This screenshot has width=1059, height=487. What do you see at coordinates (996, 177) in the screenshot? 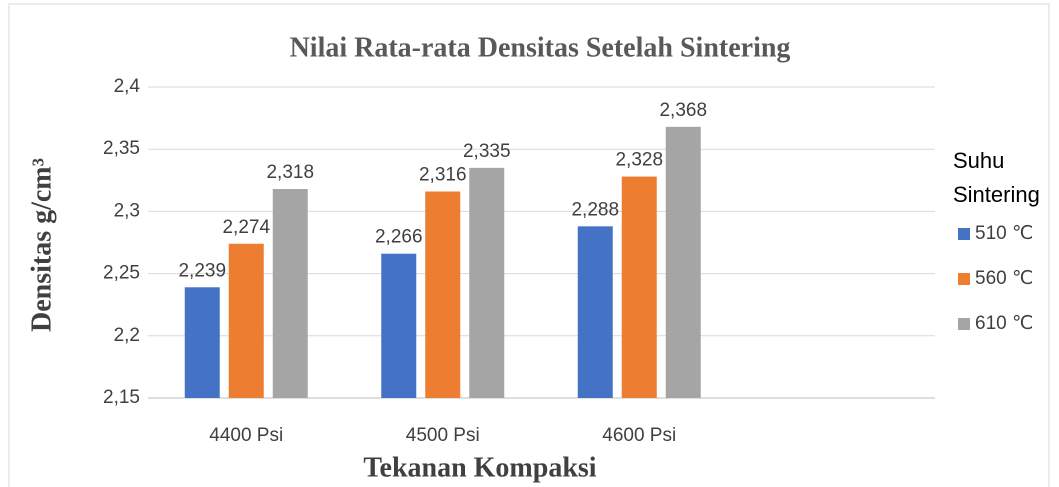
I see `legend-title: Suhu Sintering` at bounding box center [996, 177].